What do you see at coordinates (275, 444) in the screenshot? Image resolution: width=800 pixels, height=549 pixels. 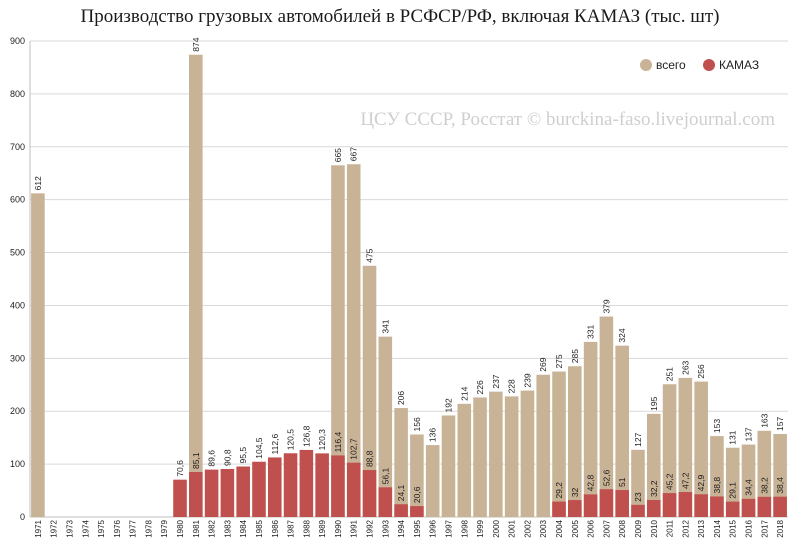 I see `data-label-kamaz: 112,6` at bounding box center [275, 444].